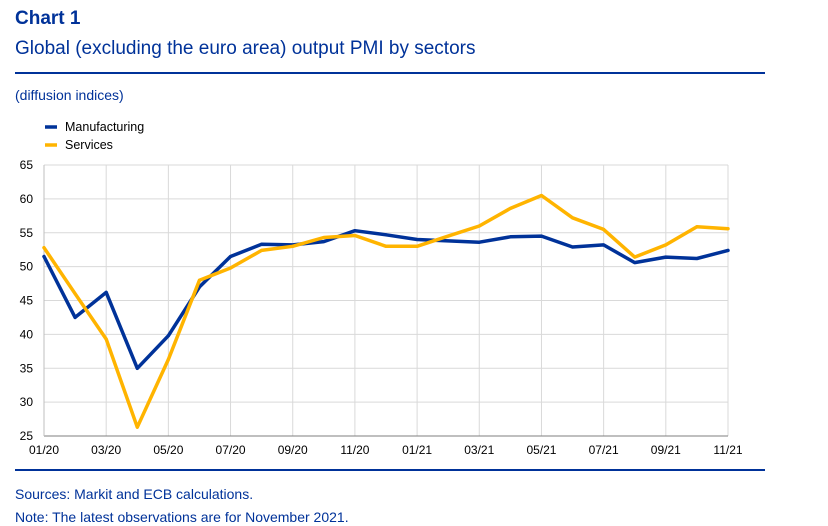 The width and height of the screenshot is (828, 526). What do you see at coordinates (134, 494) in the screenshot?
I see `sources-note: Sources: Markit and ECB calculations.` at bounding box center [134, 494].